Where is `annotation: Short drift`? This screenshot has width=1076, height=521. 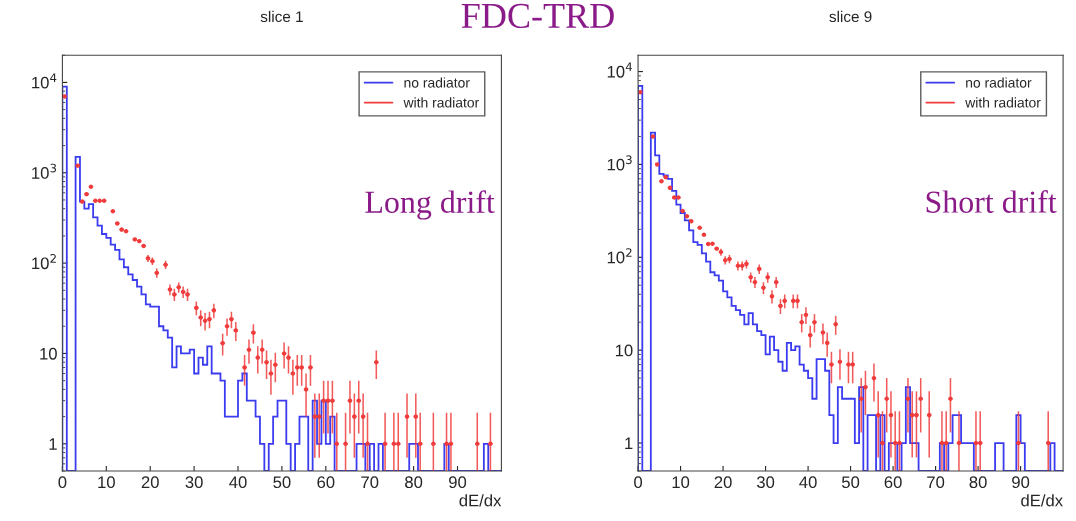
annotation: Short drift is located at coordinates (991, 201).